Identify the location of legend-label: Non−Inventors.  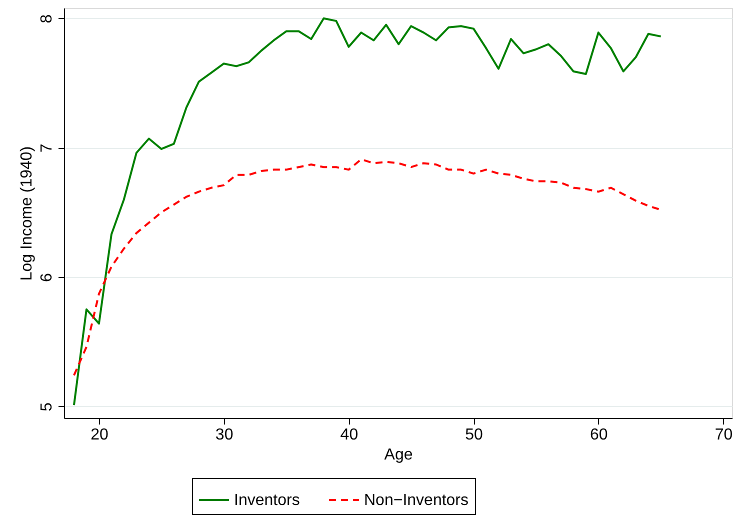
(416, 500).